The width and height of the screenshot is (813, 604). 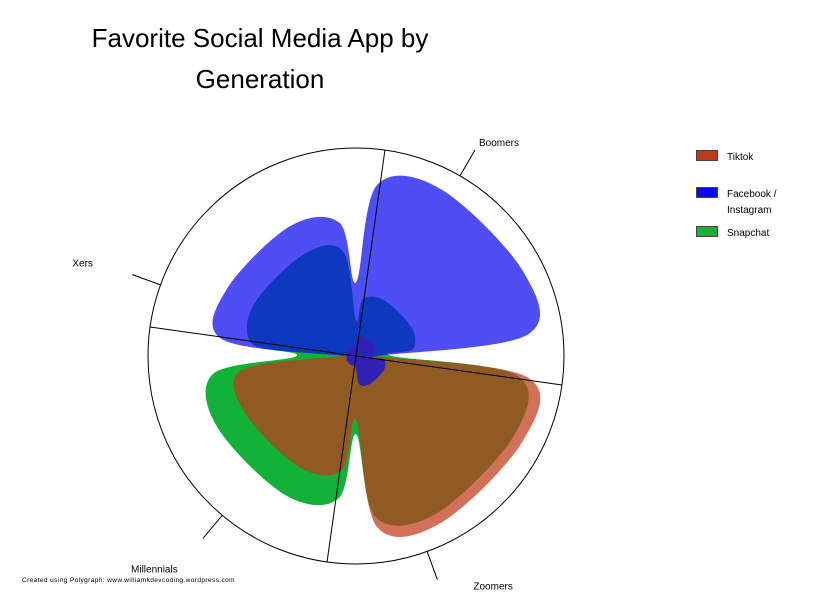 I want to click on category-leader-boomers, so click(x=467, y=163).